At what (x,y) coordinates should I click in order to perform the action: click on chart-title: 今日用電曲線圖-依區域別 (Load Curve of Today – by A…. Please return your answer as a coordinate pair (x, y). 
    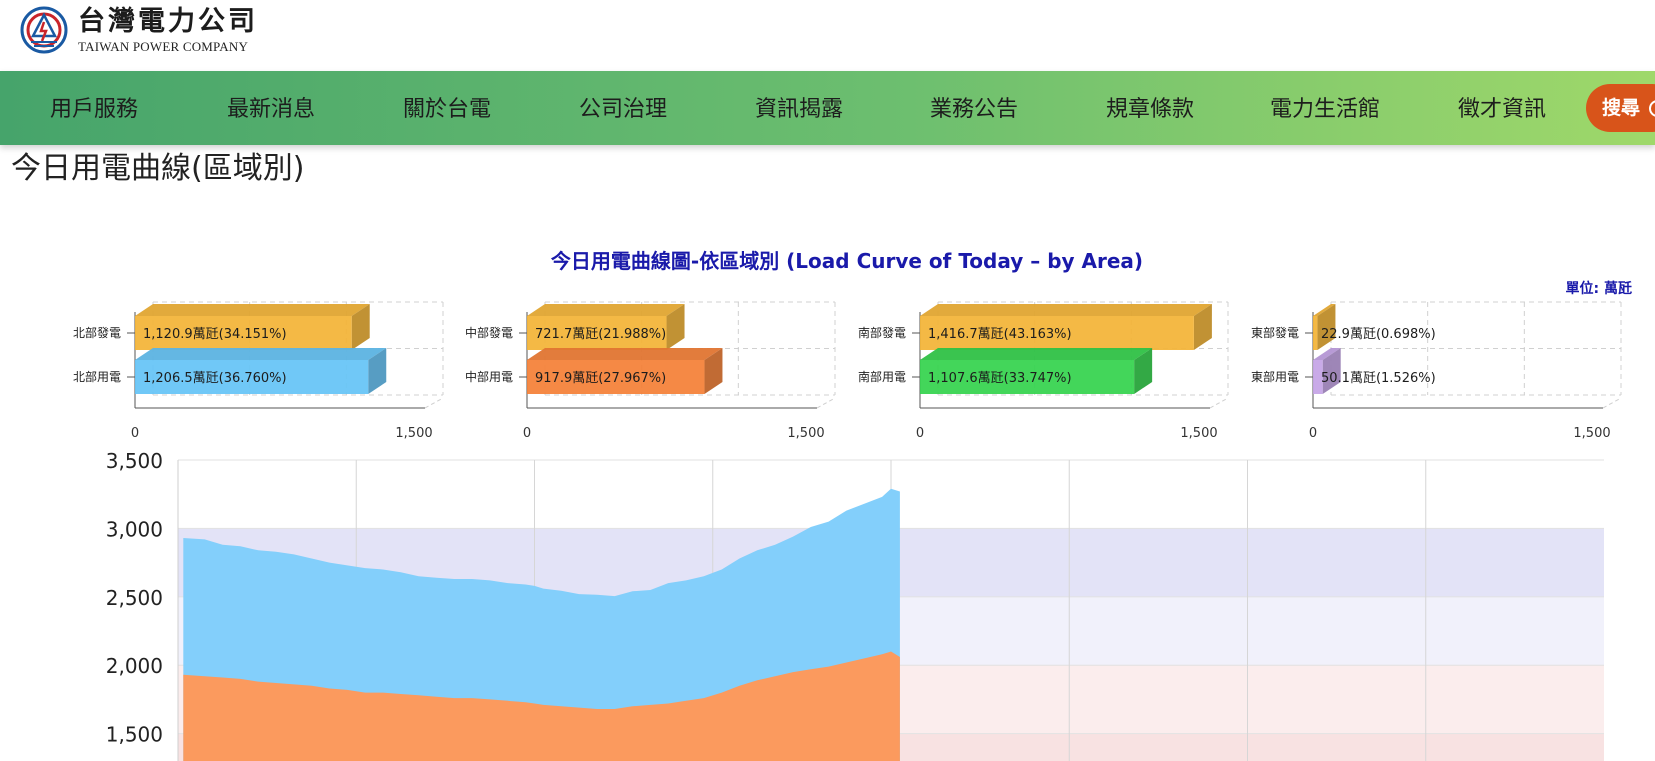
    Looking at the image, I should click on (847, 261).